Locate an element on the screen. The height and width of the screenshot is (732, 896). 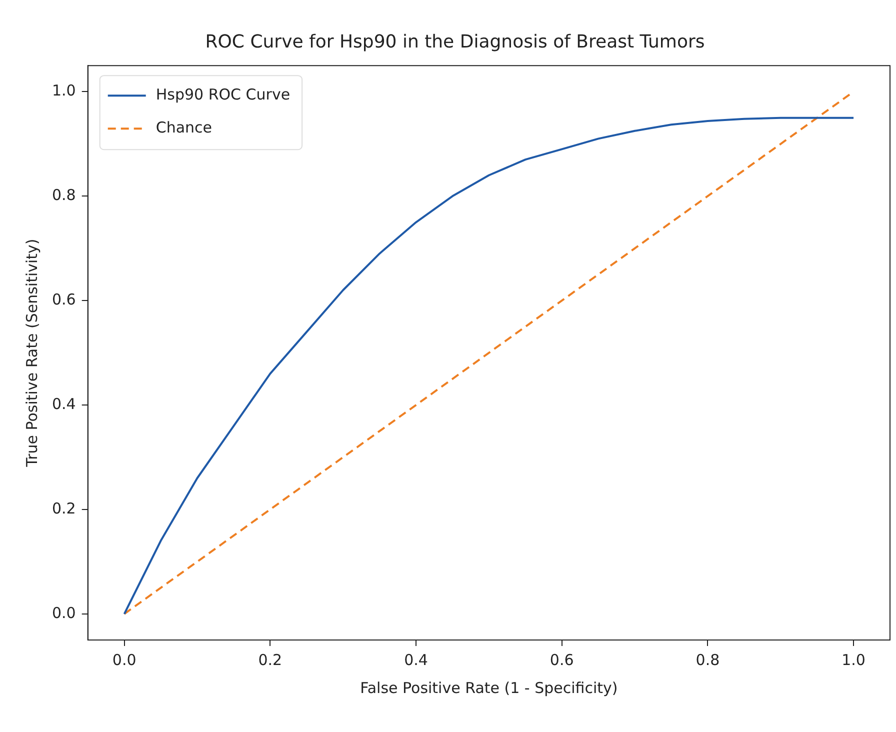
x-tick-label: 0.4 is located at coordinates (416, 659).